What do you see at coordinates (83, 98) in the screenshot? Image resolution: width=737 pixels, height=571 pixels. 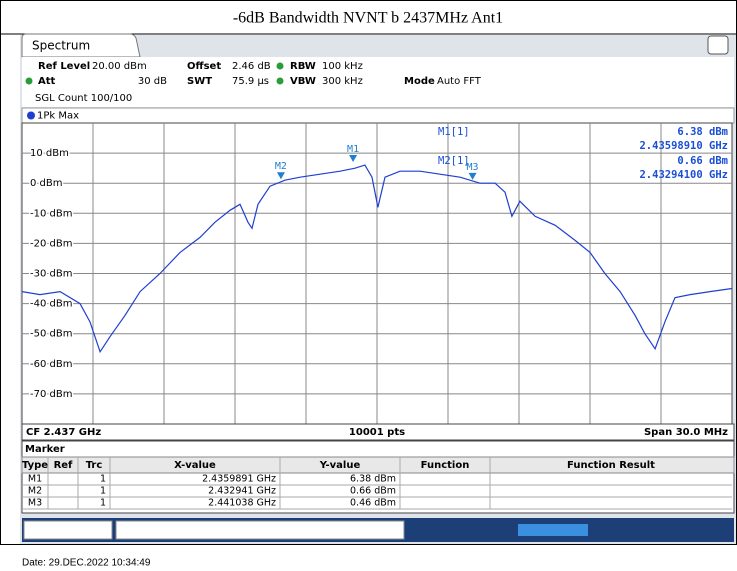 I see `value: SGL Count 100/100` at bounding box center [83, 98].